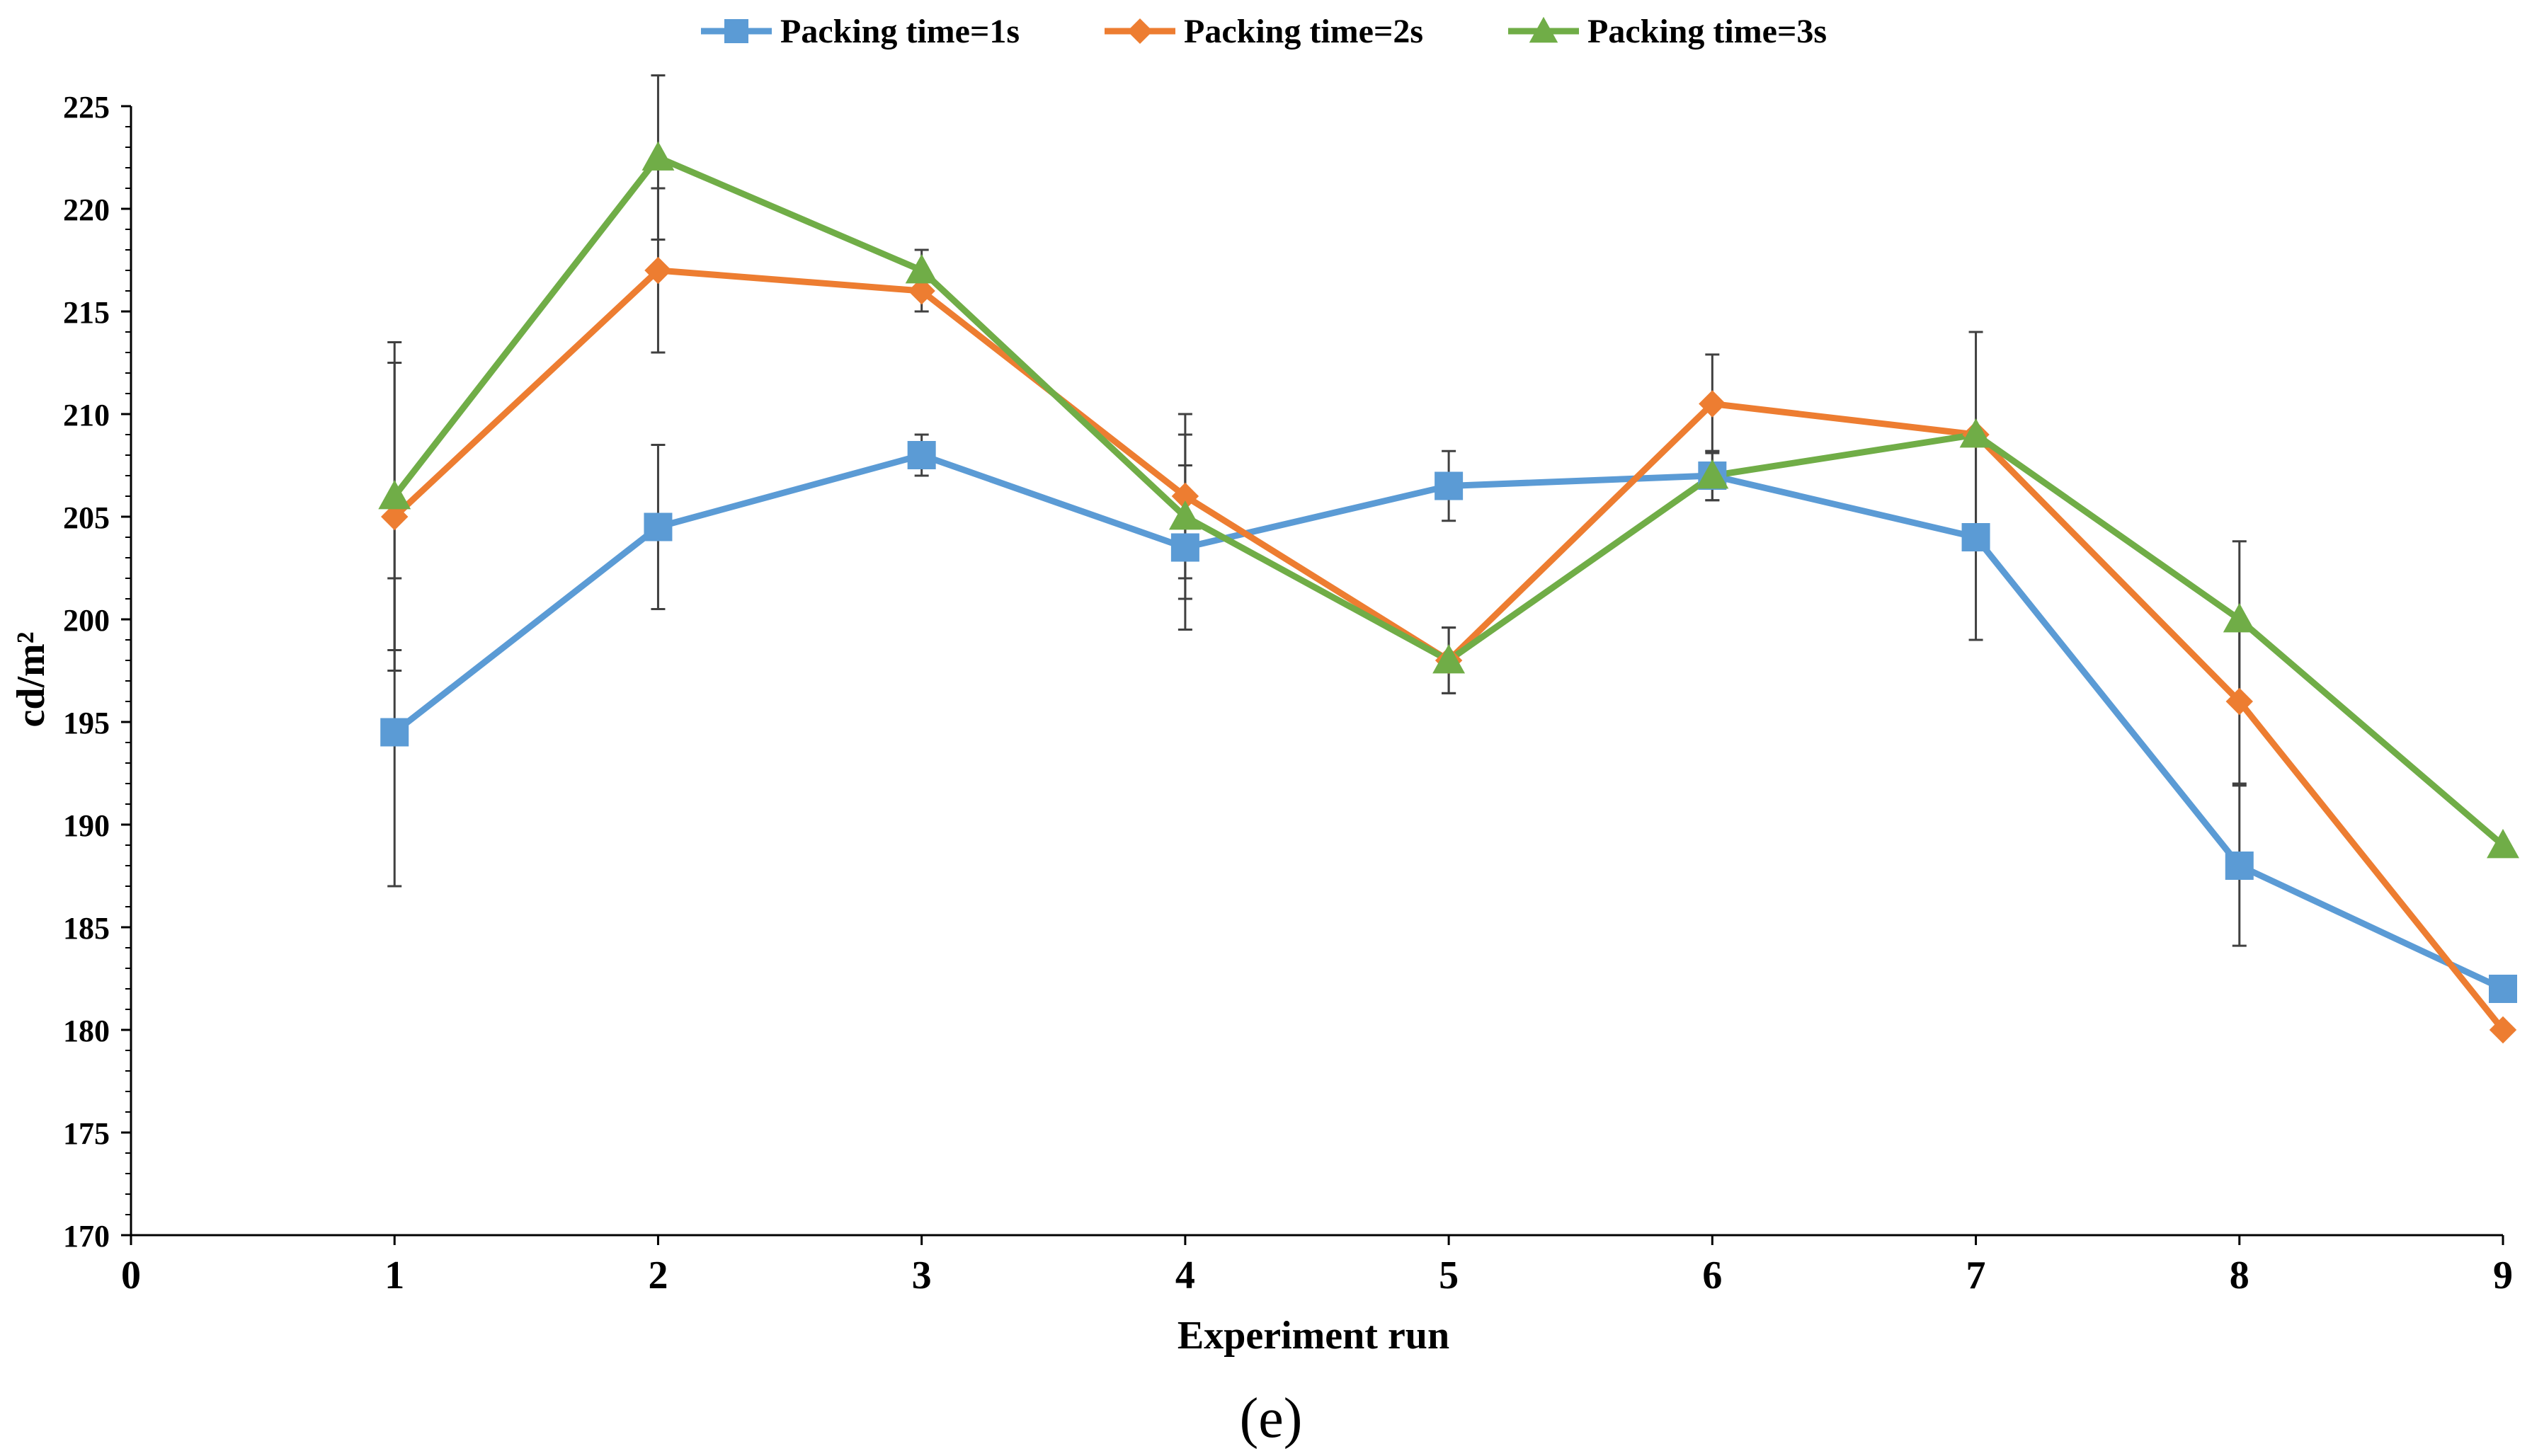 Image resolution: width=2532 pixels, height=1456 pixels. I want to click on y-tick-label: 210, so click(86, 415).